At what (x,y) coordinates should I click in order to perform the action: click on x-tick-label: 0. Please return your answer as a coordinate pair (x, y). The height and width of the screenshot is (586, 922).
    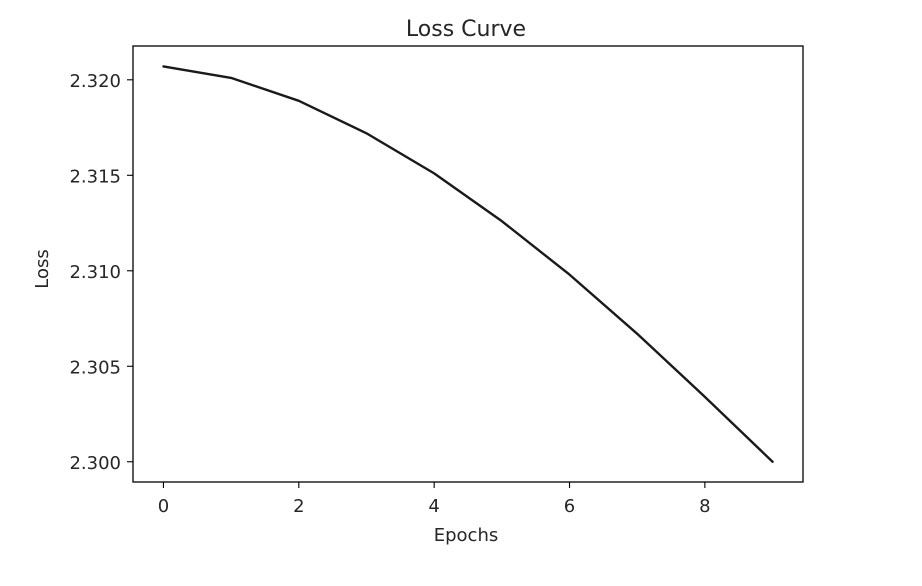
    Looking at the image, I should click on (163, 506).